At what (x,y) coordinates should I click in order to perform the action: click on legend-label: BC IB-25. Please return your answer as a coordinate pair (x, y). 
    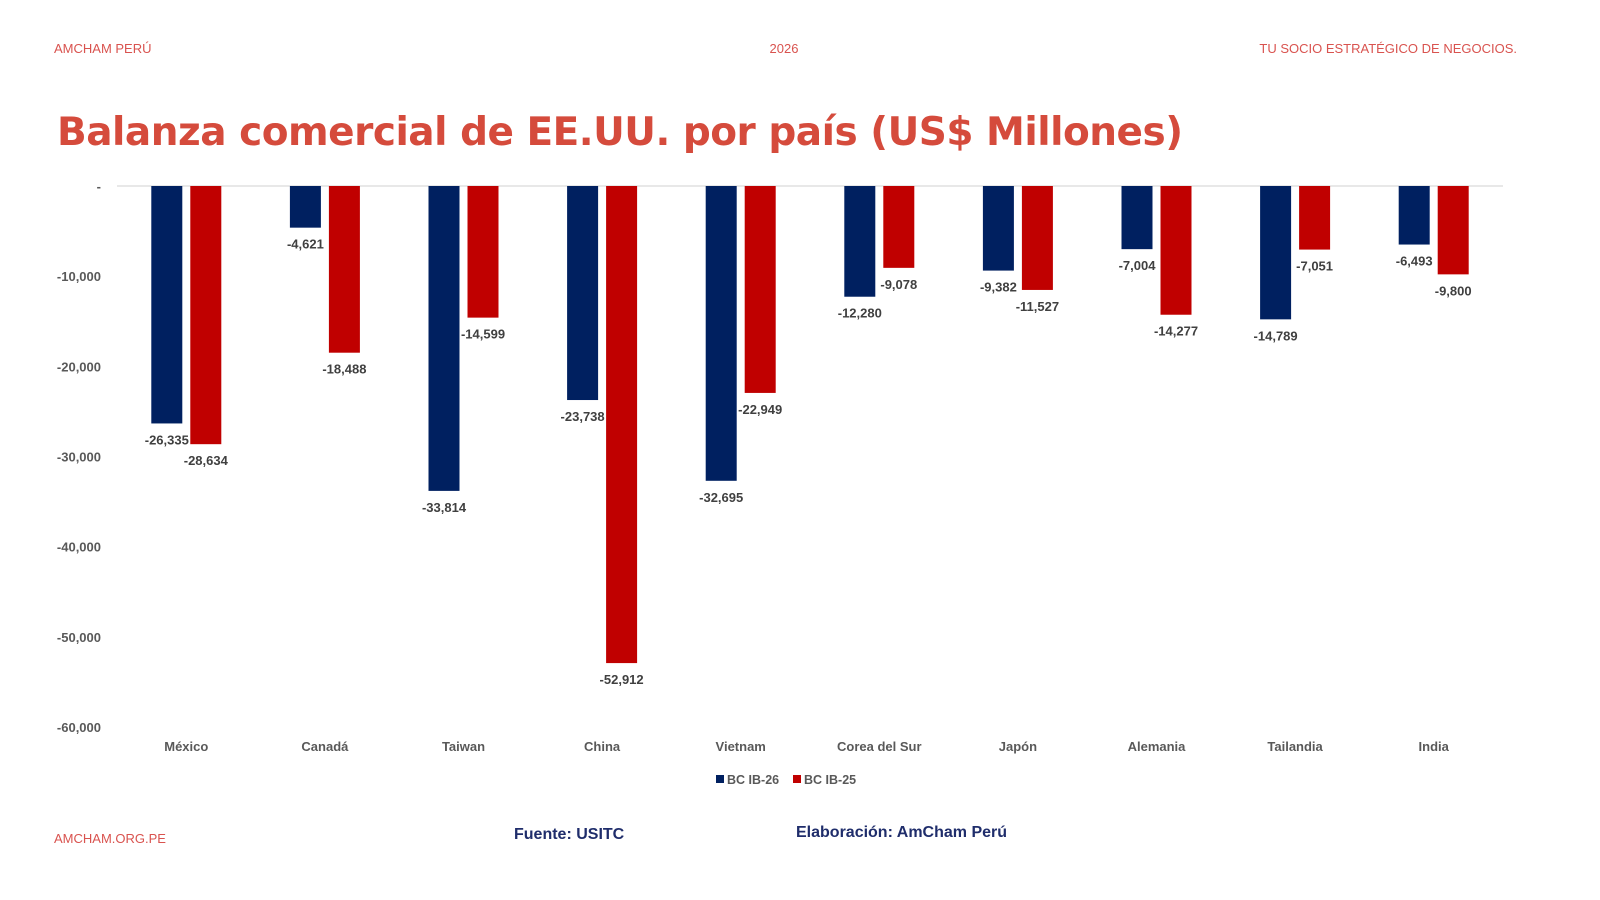
    Looking at the image, I should click on (830, 780).